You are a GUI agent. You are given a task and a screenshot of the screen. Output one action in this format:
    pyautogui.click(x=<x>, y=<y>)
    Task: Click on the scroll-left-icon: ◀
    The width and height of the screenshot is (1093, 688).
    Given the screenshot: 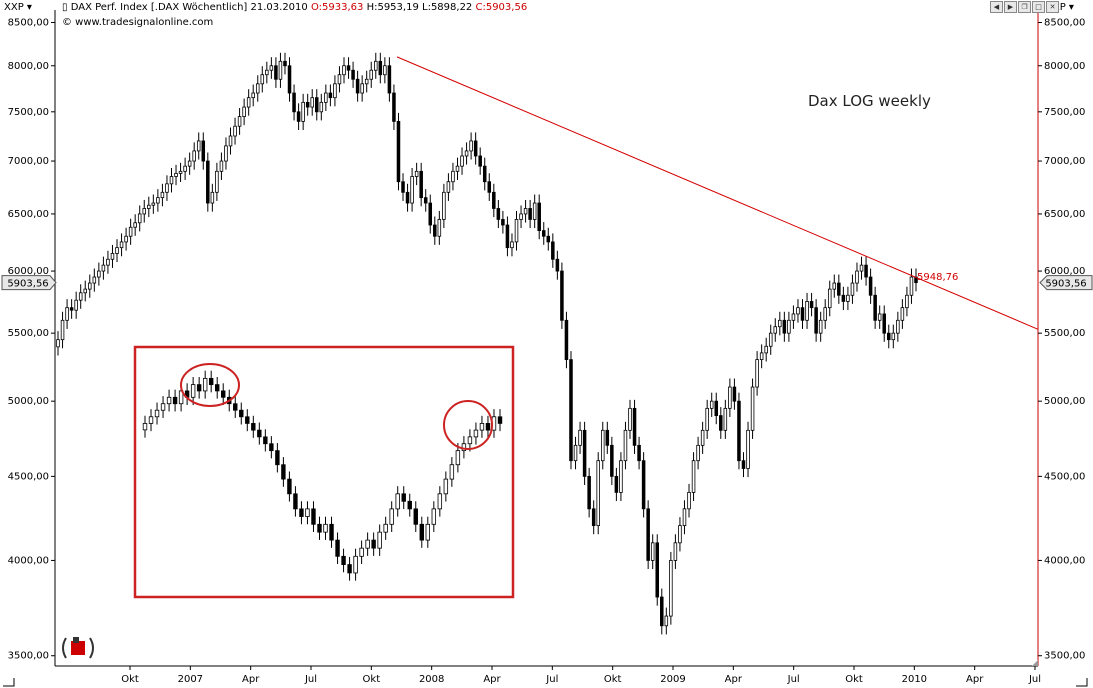 What is the action you would take?
    pyautogui.click(x=996, y=7)
    